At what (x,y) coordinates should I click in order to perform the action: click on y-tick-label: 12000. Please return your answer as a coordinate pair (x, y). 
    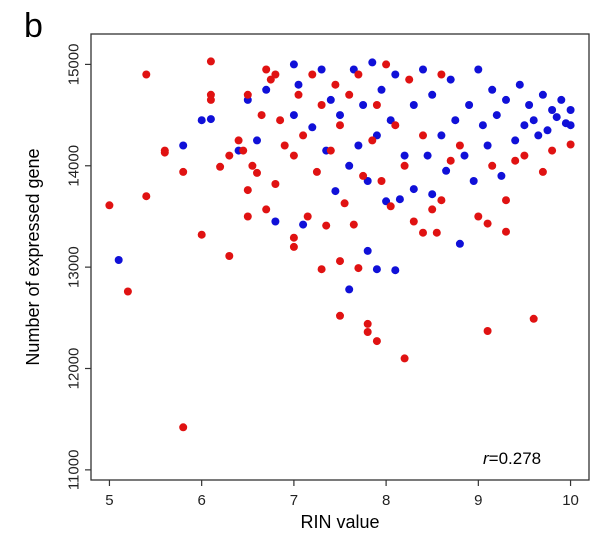
    Looking at the image, I should click on (74, 369).